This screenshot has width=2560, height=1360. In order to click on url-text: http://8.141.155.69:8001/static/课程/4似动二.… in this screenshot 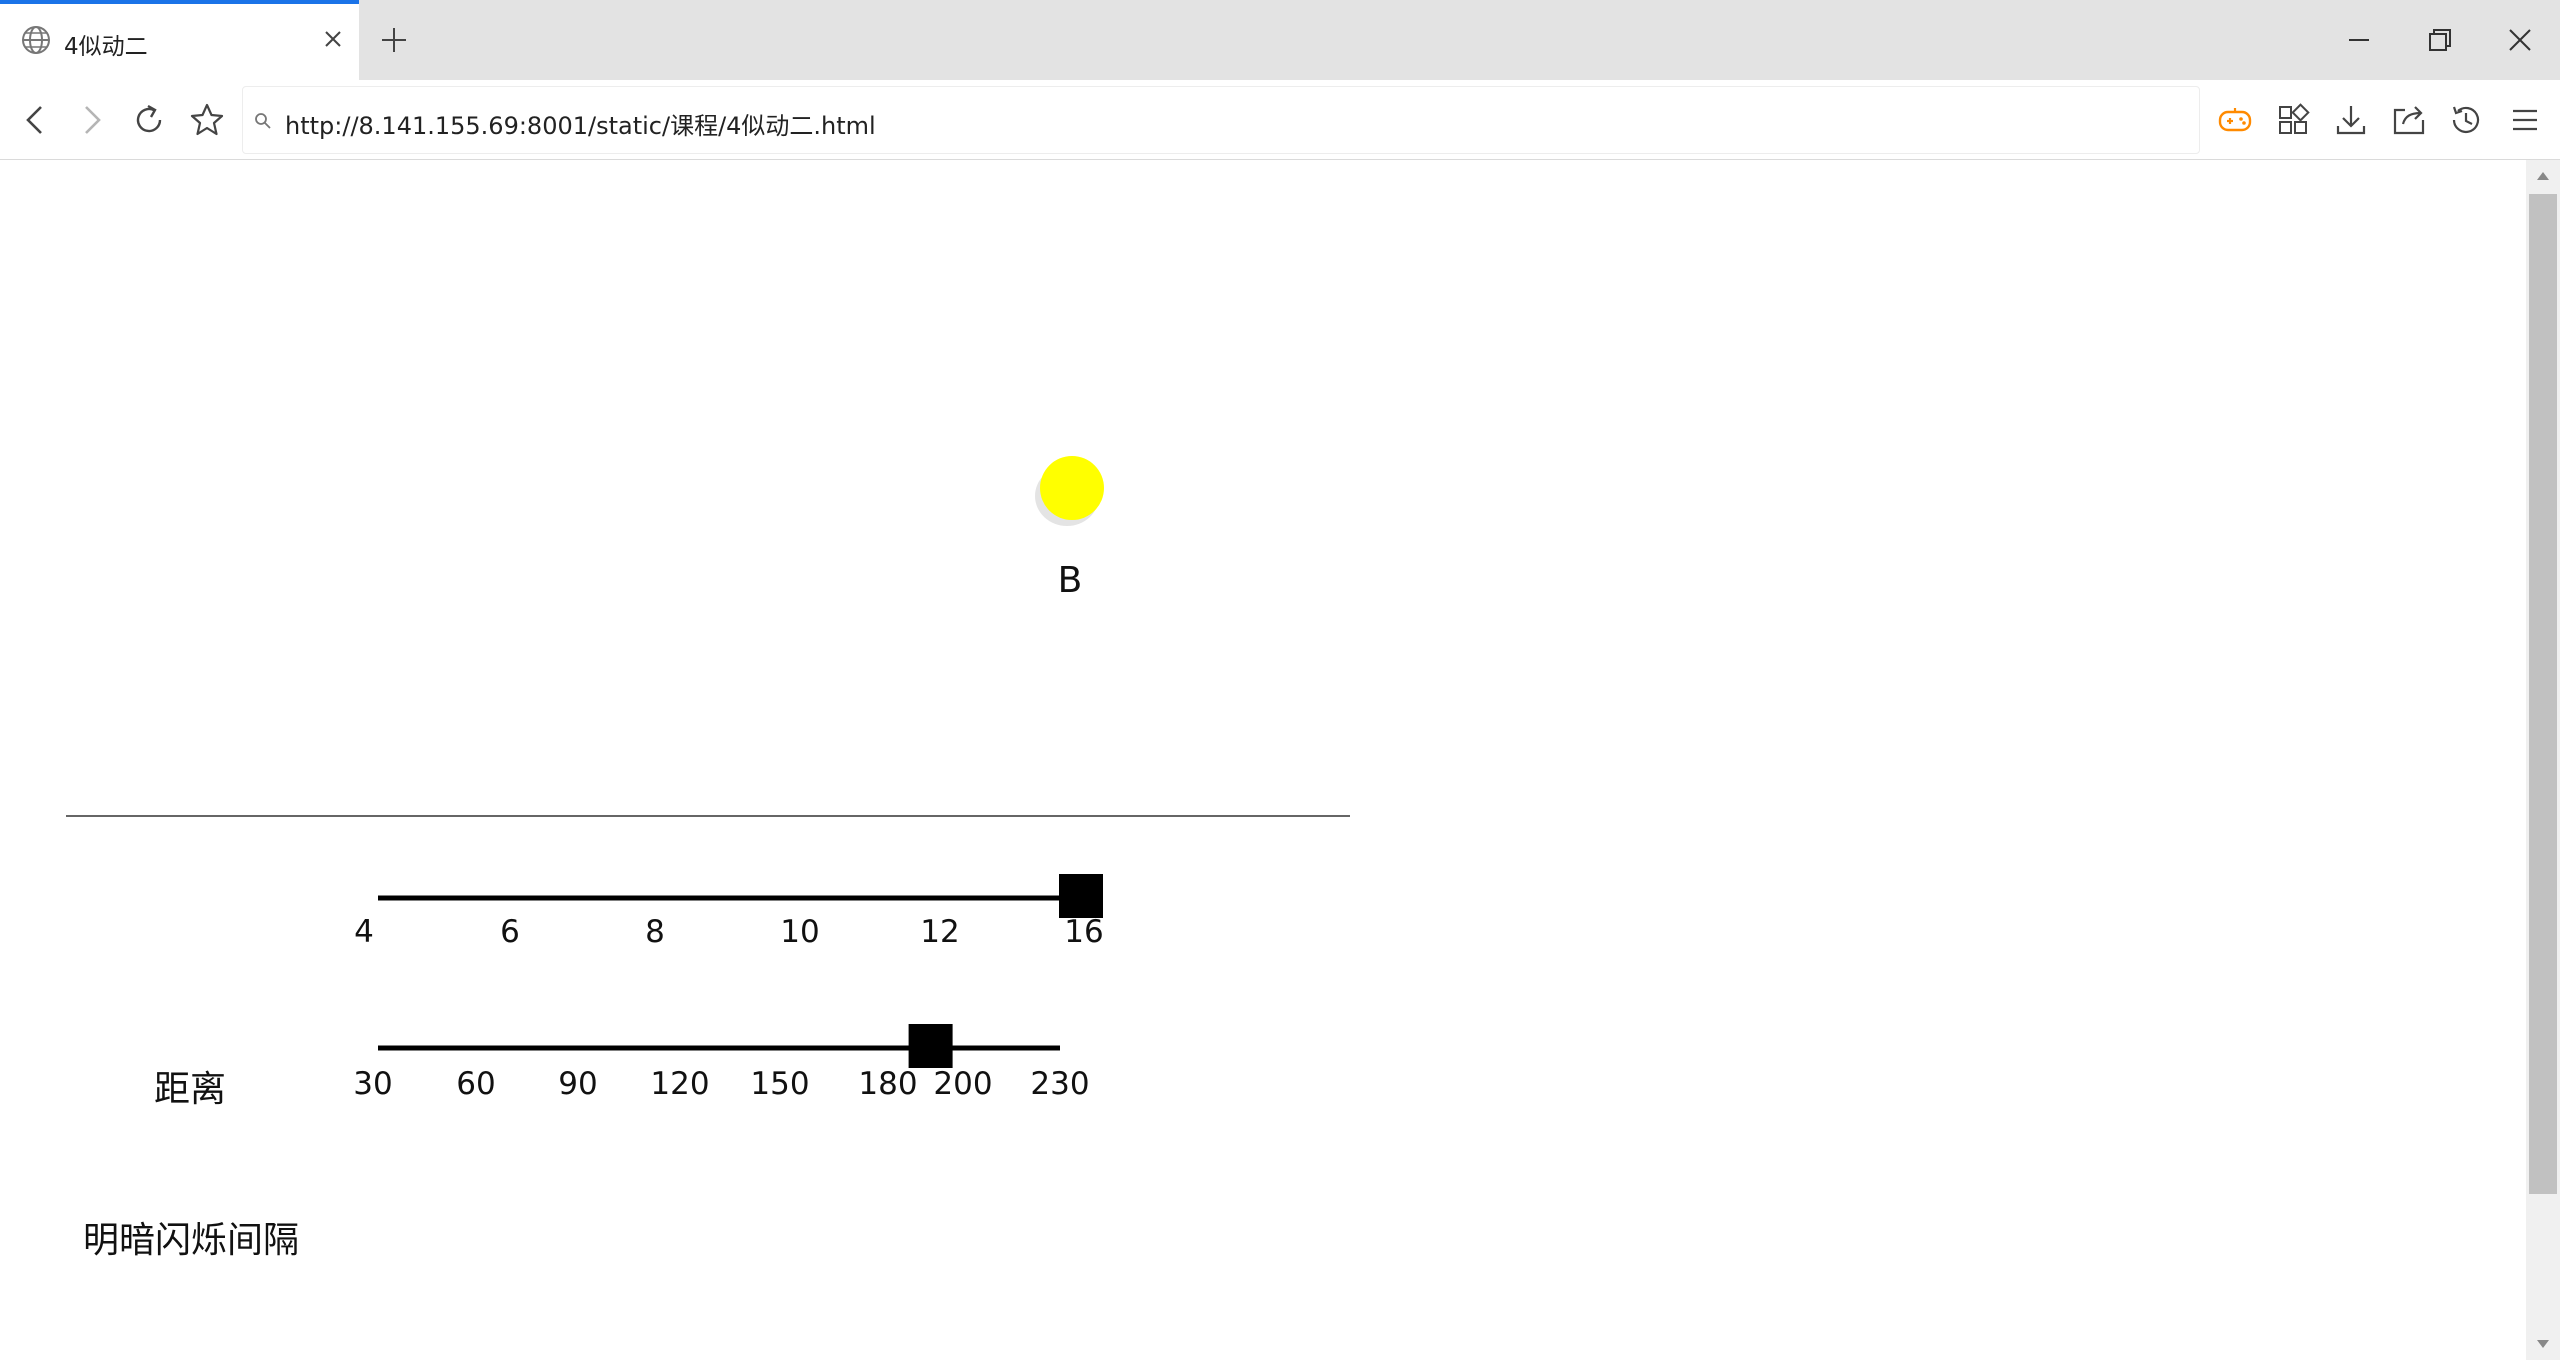, I will do `click(580, 126)`.